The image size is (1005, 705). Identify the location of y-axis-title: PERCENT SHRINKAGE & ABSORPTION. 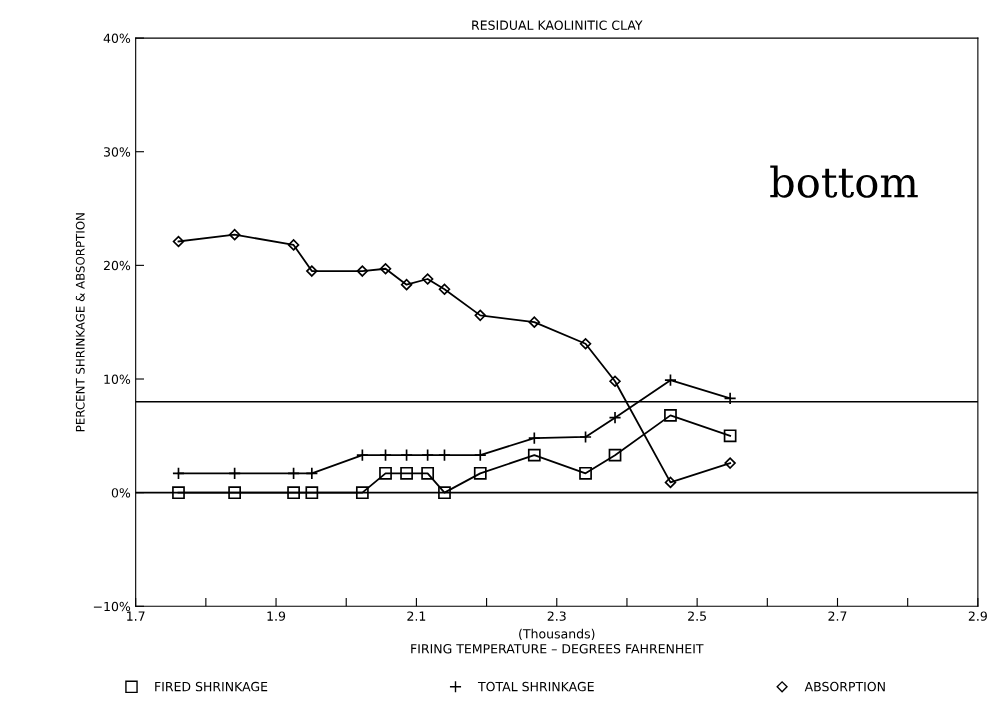
(80, 322).